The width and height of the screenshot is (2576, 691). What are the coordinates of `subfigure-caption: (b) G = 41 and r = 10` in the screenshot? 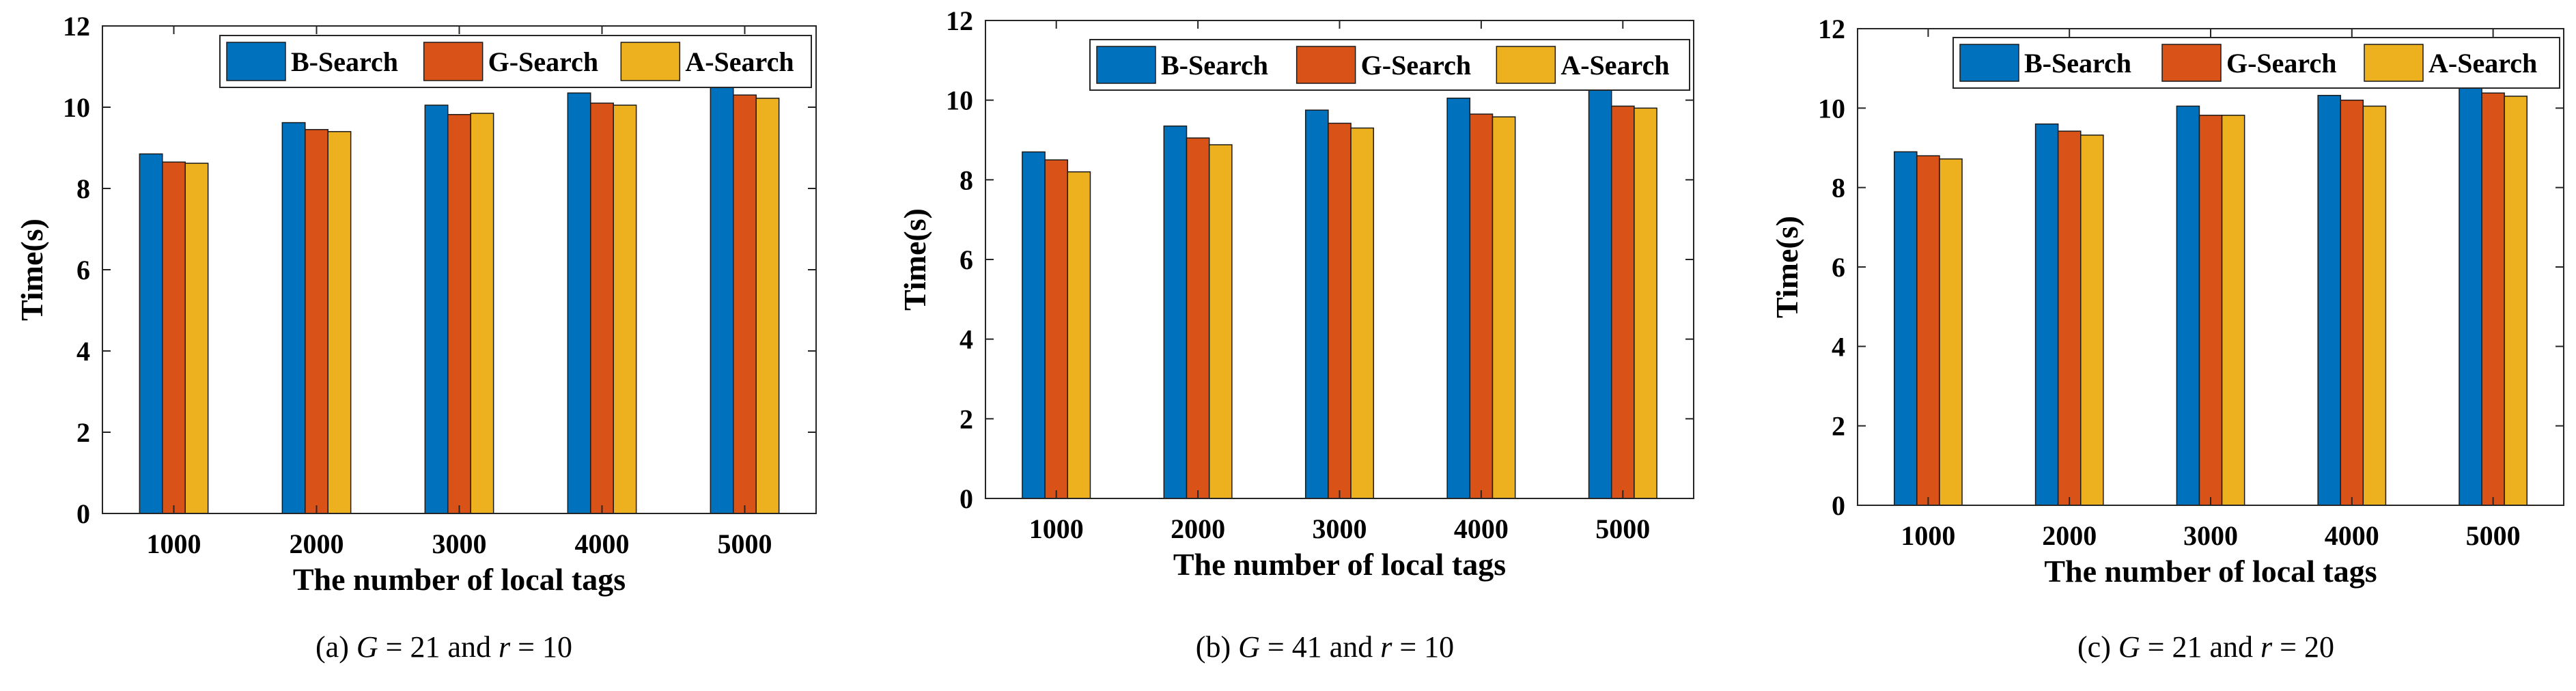 It's located at (1325, 647).